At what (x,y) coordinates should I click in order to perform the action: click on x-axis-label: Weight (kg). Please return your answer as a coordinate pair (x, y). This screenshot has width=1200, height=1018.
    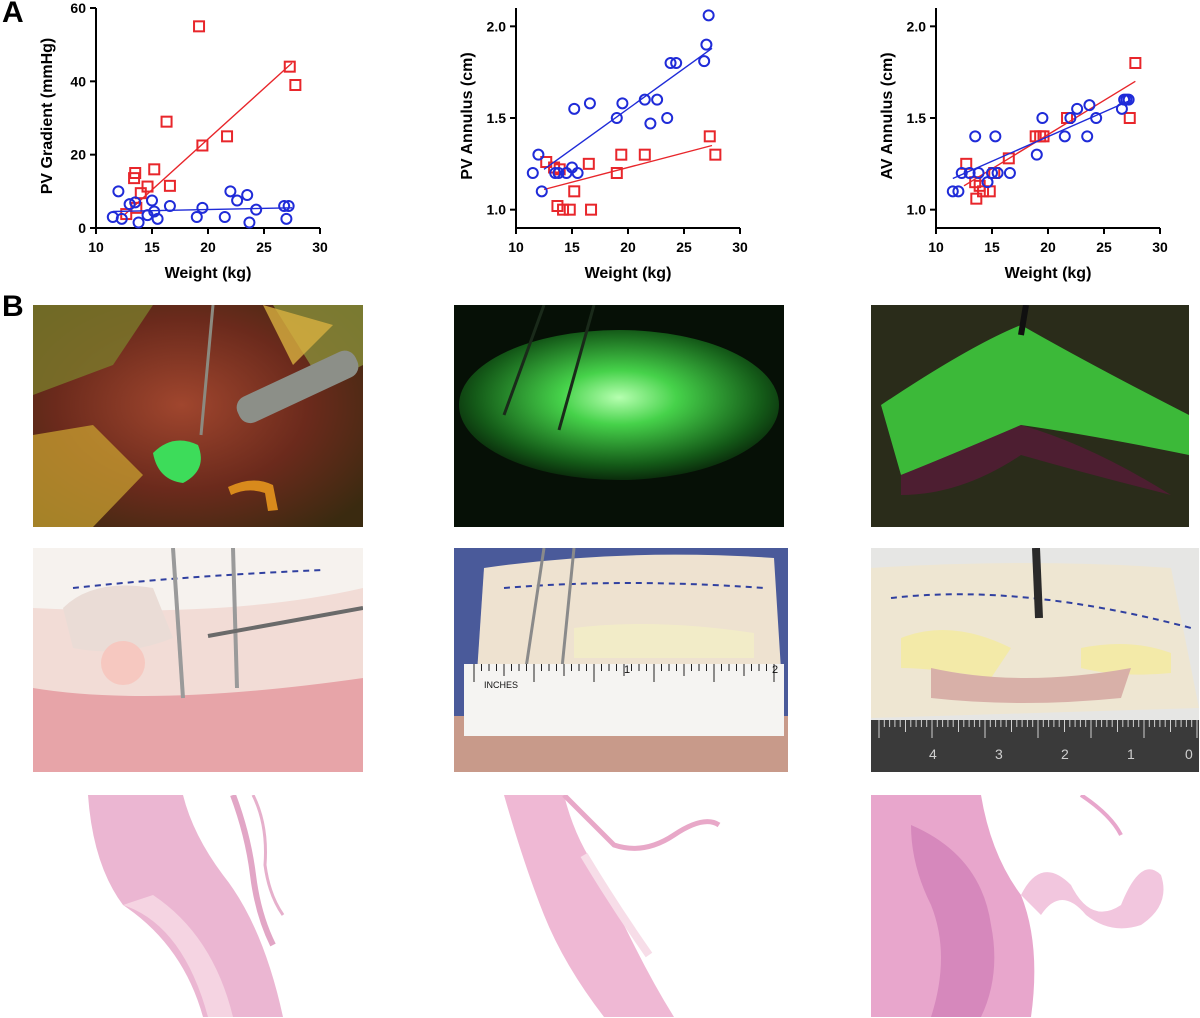
    Looking at the image, I should click on (628, 273).